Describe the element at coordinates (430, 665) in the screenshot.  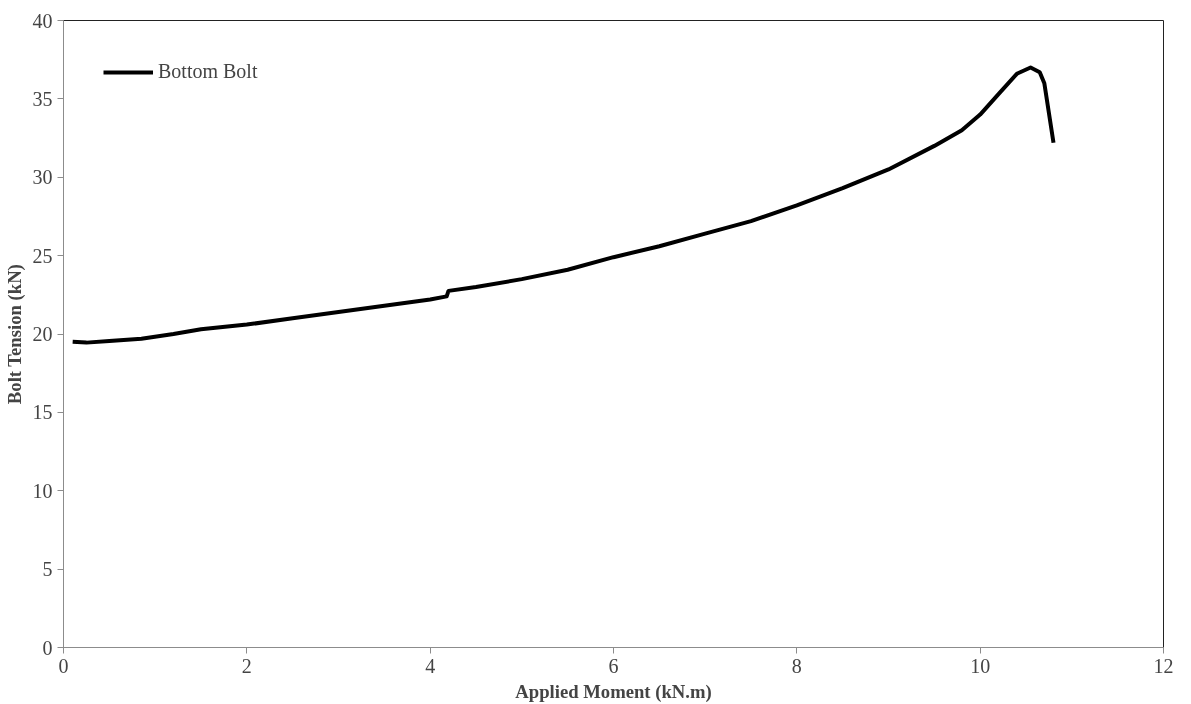
I see `x-tick-label: 4` at that location.